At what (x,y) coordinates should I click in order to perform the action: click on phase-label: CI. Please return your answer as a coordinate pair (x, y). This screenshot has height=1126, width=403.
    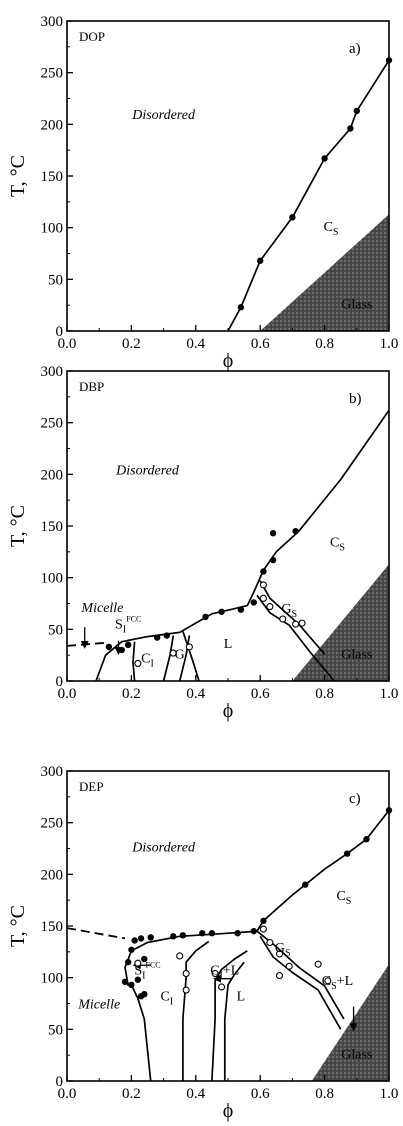
    Looking at the image, I should click on (166, 998).